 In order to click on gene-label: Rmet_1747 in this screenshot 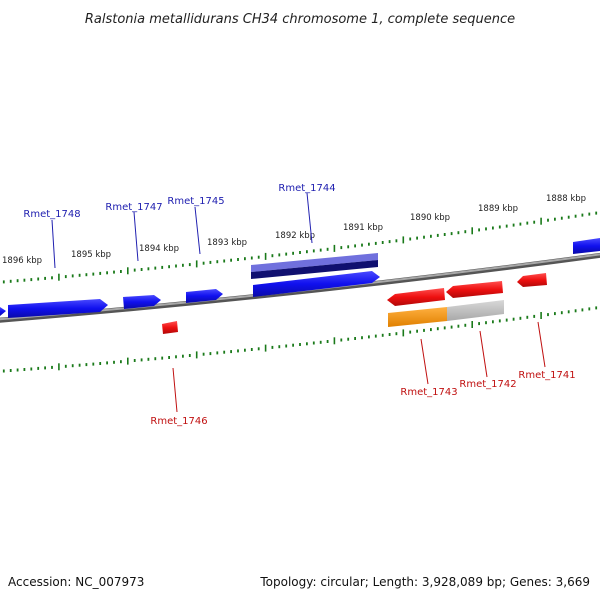, I will do `click(133, 207)`.